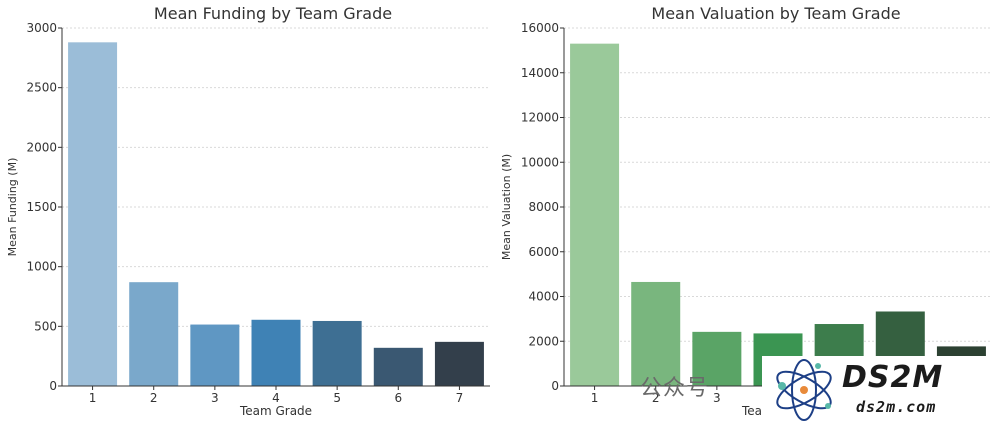 Image resolution: width=1000 pixels, height=429 pixels. Describe the element at coordinates (804, 390) in the screenshot. I see `atom-logo-icon` at that location.